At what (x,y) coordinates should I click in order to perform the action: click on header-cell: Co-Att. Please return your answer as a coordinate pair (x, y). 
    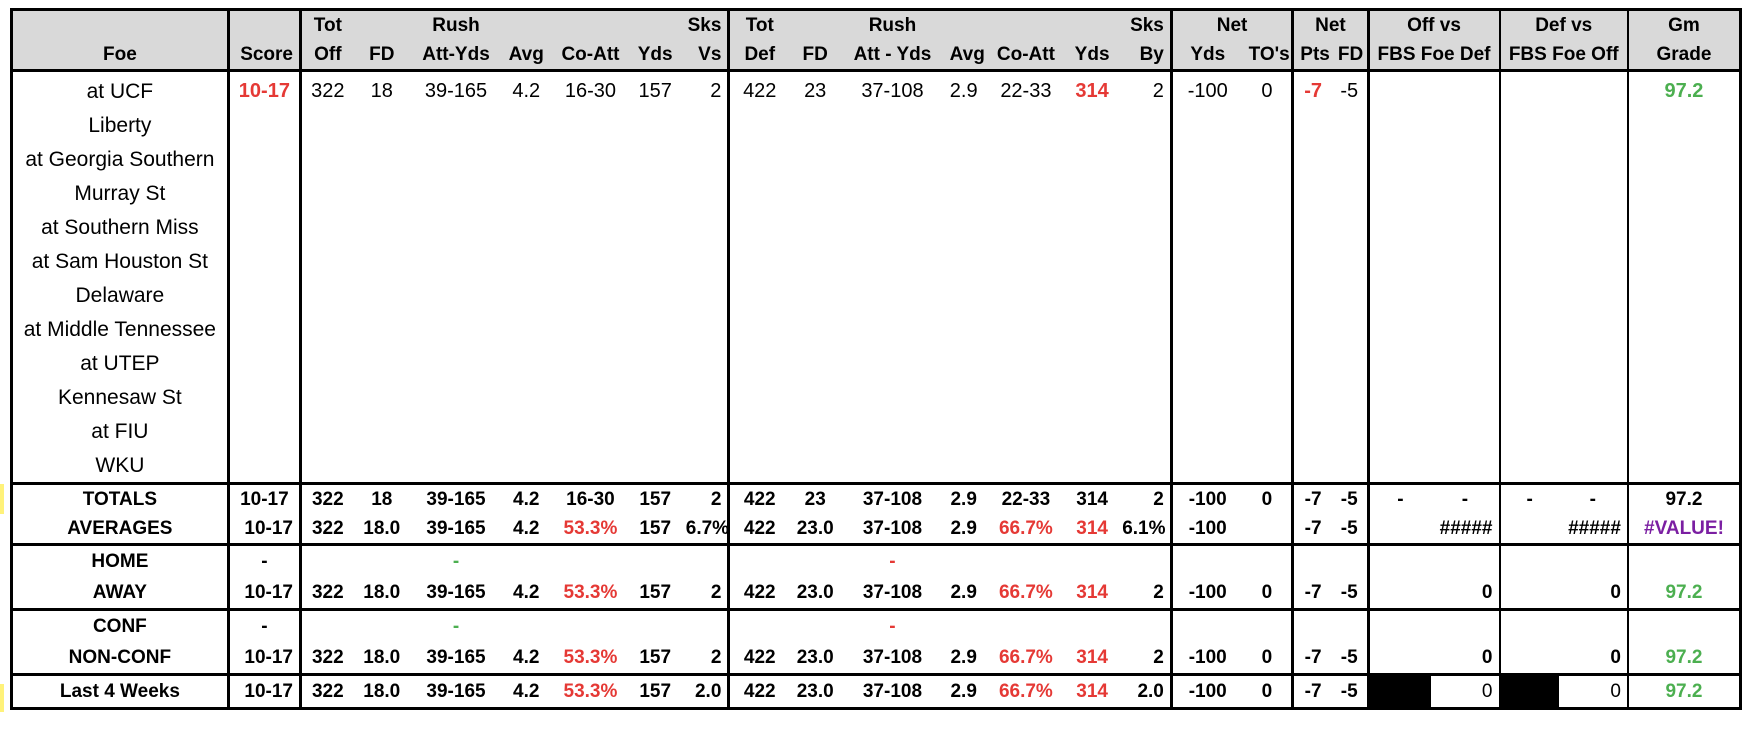
    Looking at the image, I should click on (590, 56).